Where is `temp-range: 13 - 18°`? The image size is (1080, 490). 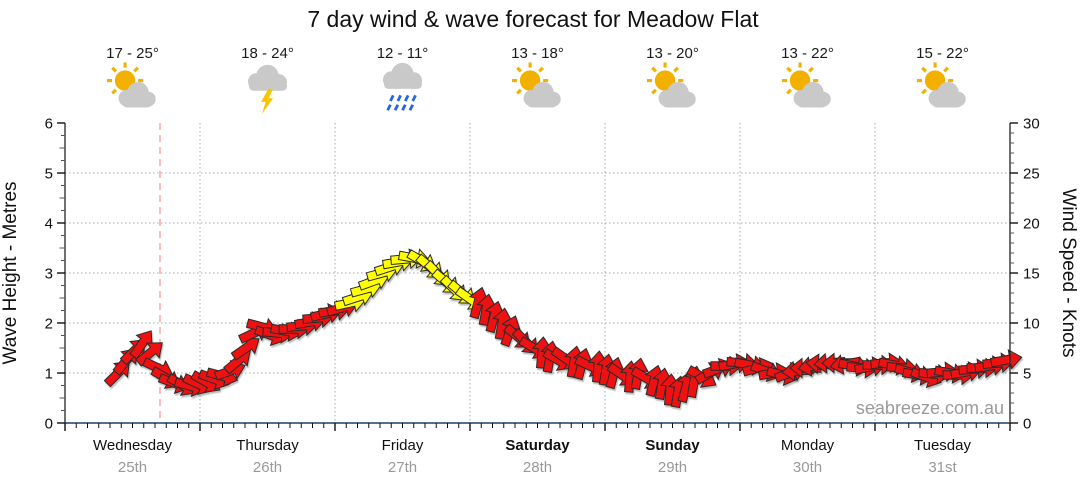 temp-range: 13 - 18° is located at coordinates (537, 53).